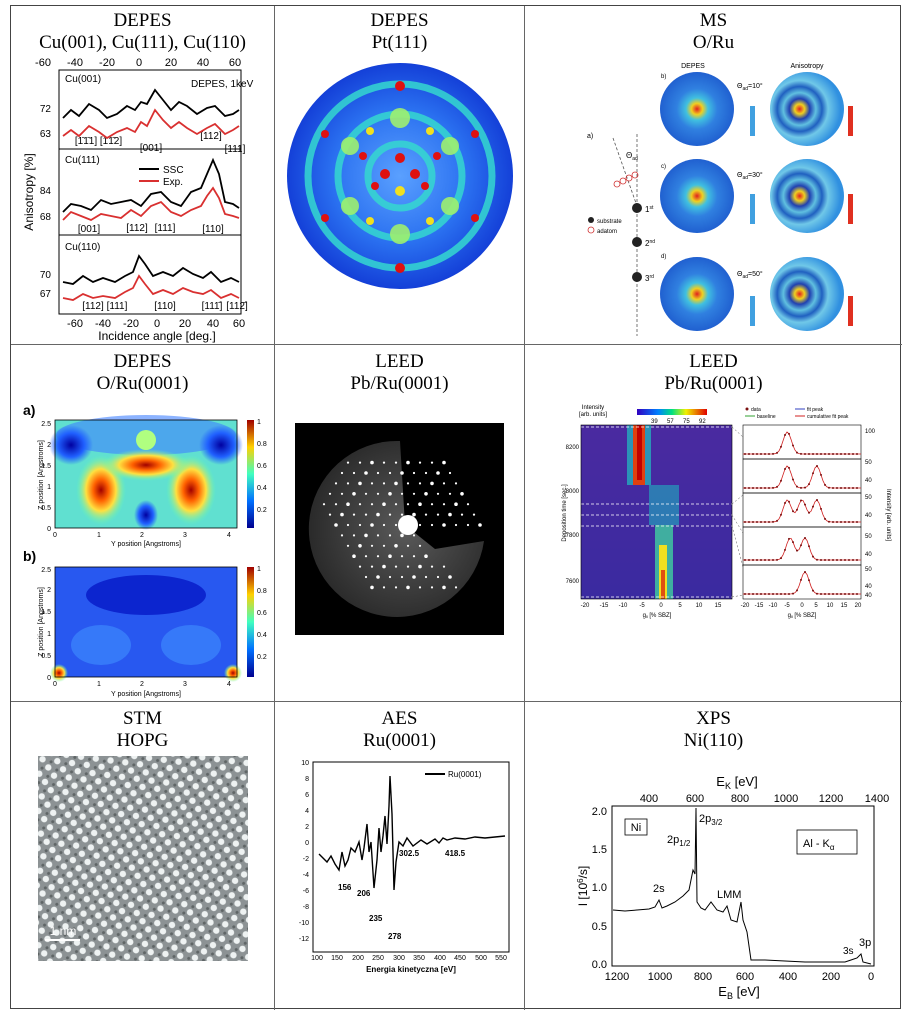  What do you see at coordinates (75, 324) in the screenshot?
I see `bottom-tick: -60` at bounding box center [75, 324].